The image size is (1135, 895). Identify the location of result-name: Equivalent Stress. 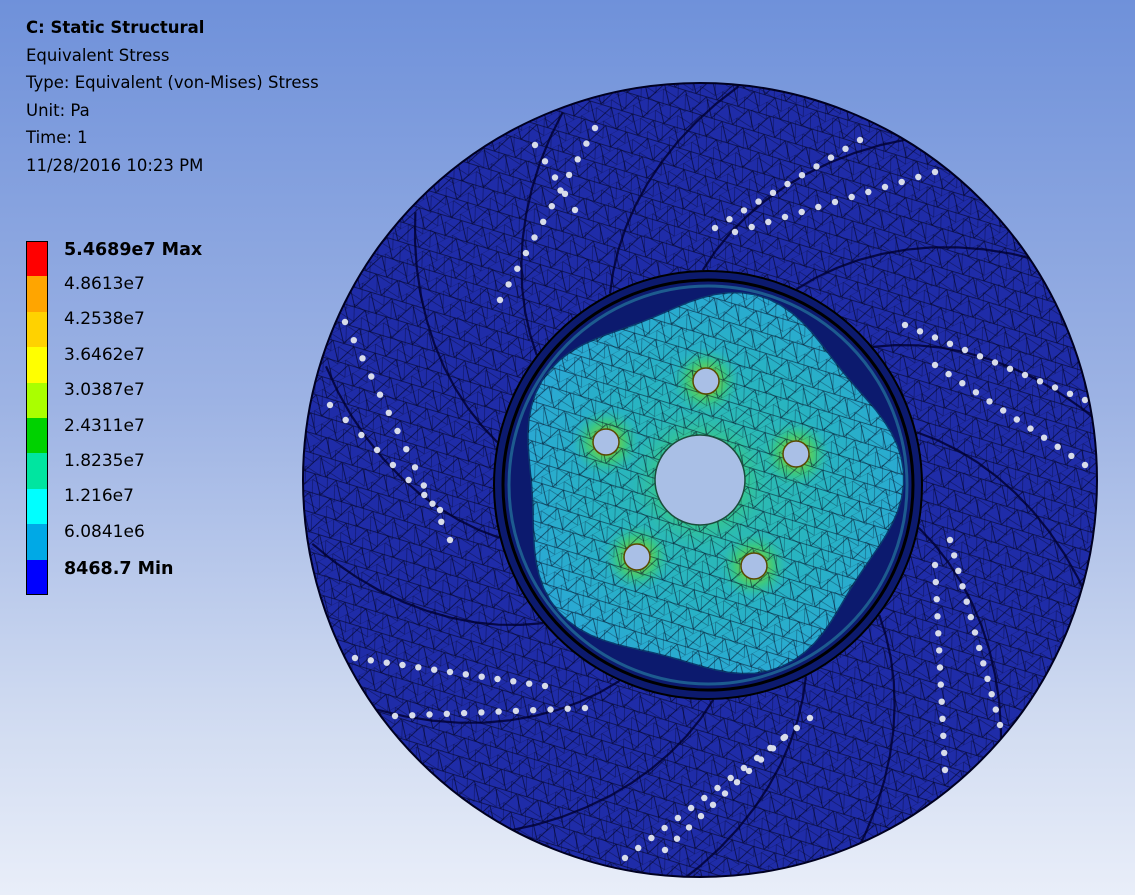
(98, 55).